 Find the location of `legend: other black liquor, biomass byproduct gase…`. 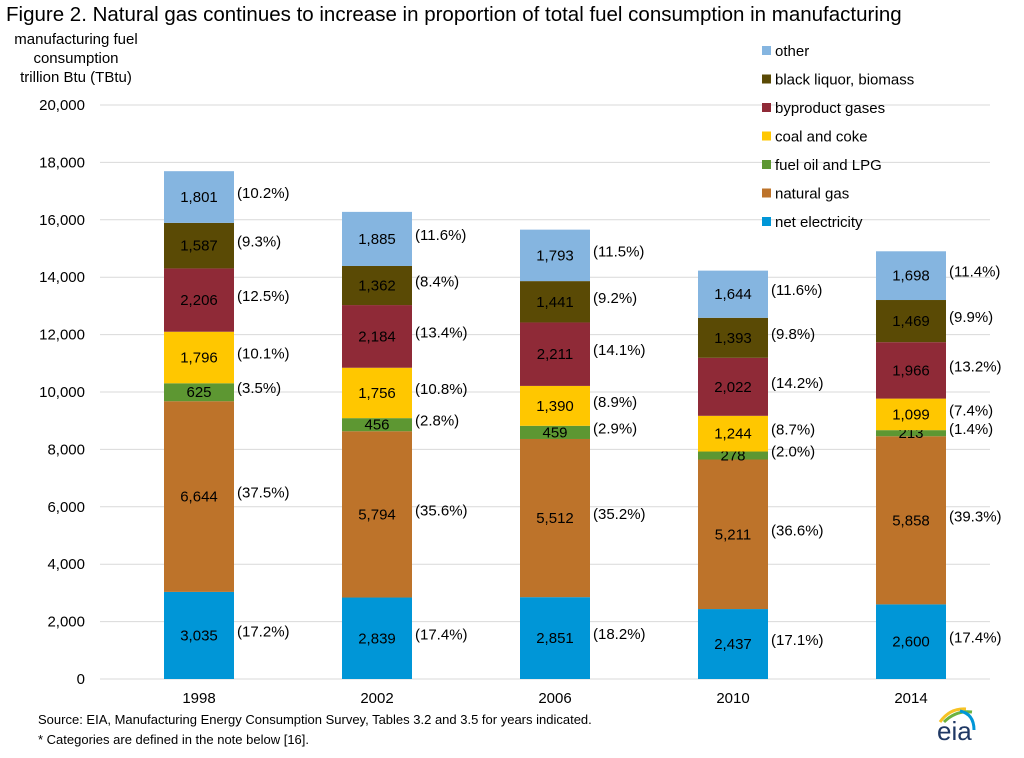

legend: other black liquor, biomass byproduct gase… is located at coordinates (838, 137).